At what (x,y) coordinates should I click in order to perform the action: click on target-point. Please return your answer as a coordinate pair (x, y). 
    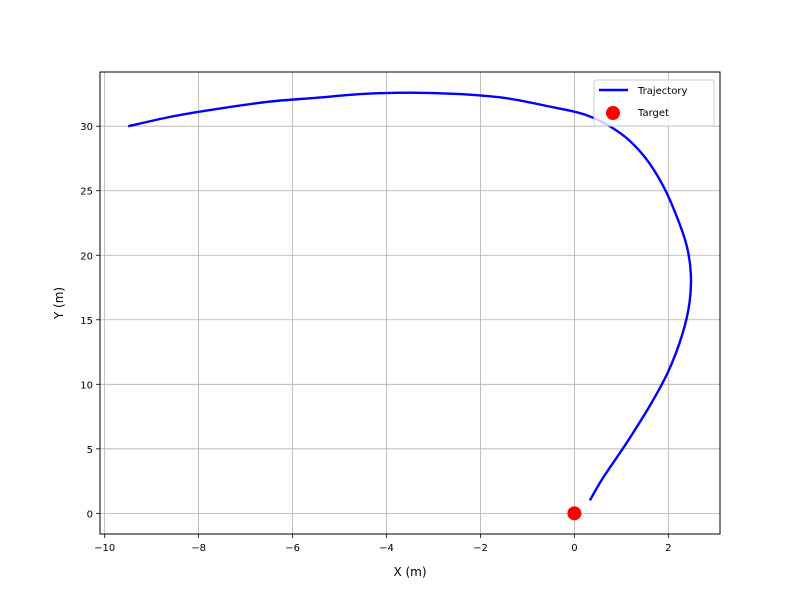
    Looking at the image, I should click on (574, 513).